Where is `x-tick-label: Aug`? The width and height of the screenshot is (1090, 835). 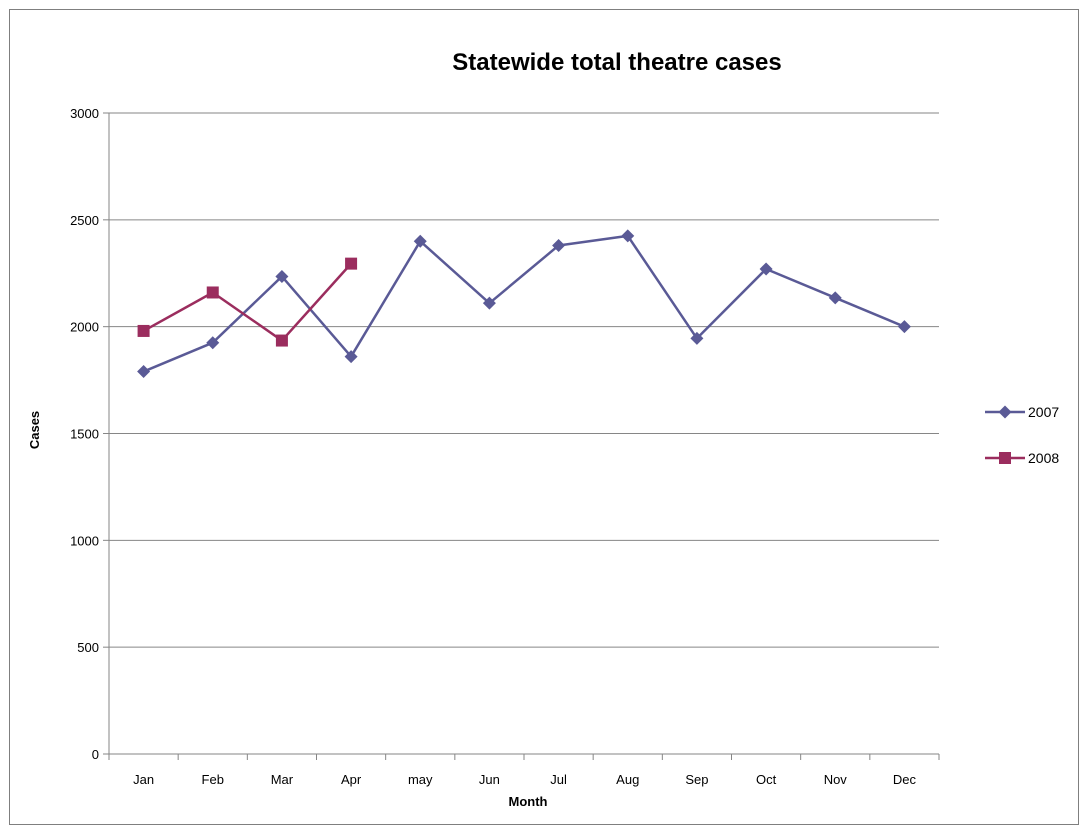
x-tick-label: Aug is located at coordinates (627, 779).